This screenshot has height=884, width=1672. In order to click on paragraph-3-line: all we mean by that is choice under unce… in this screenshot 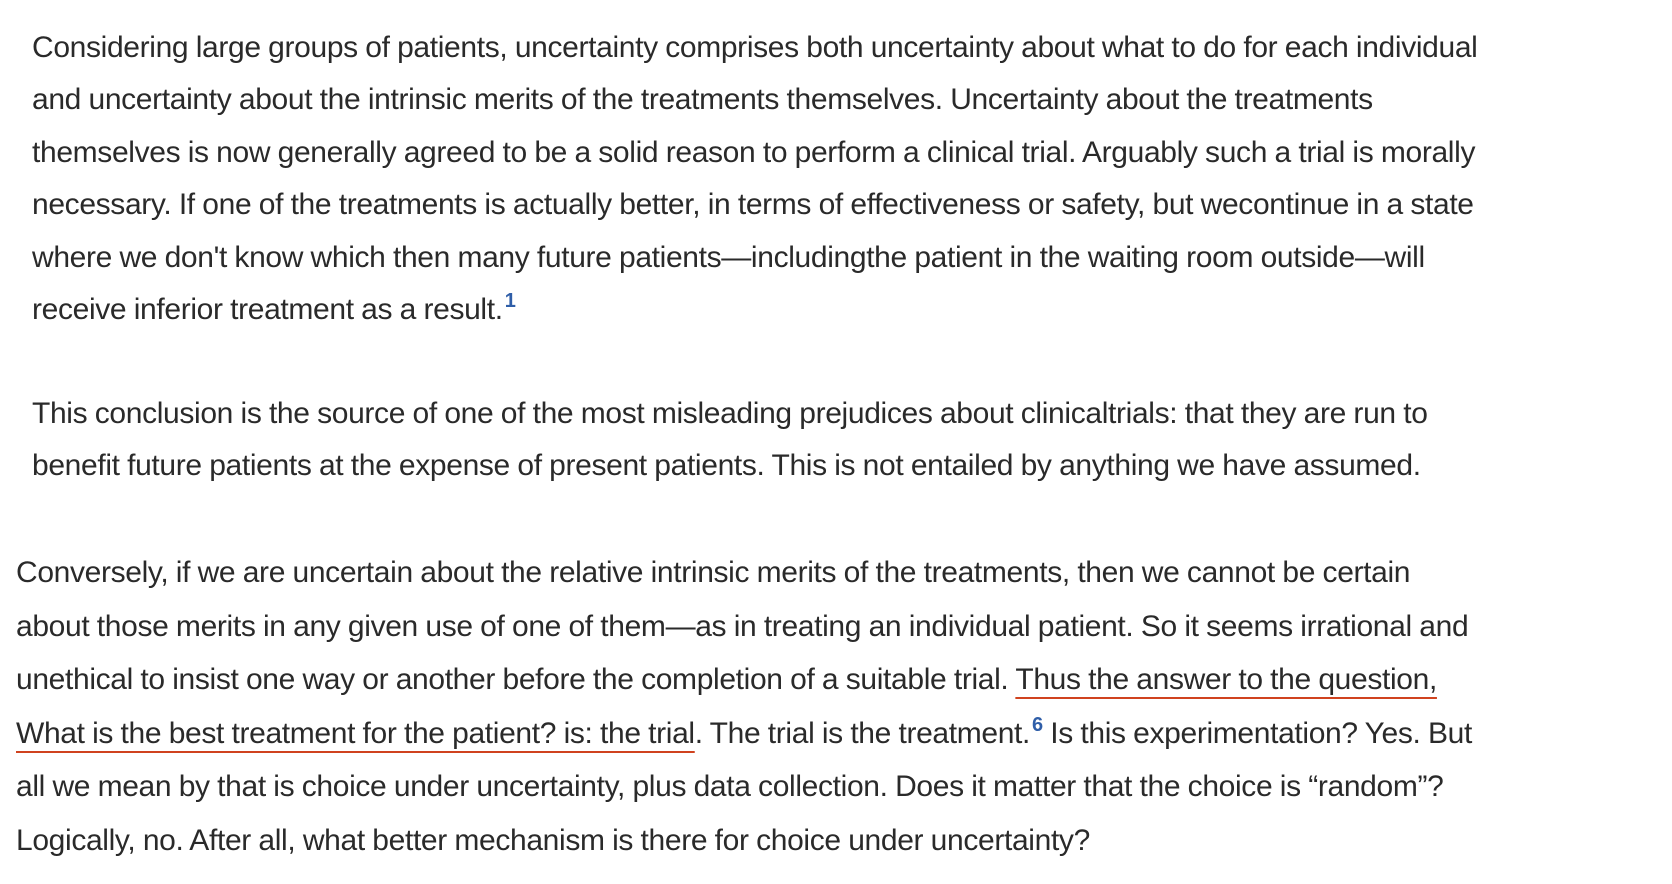, I will do `click(730, 787)`.